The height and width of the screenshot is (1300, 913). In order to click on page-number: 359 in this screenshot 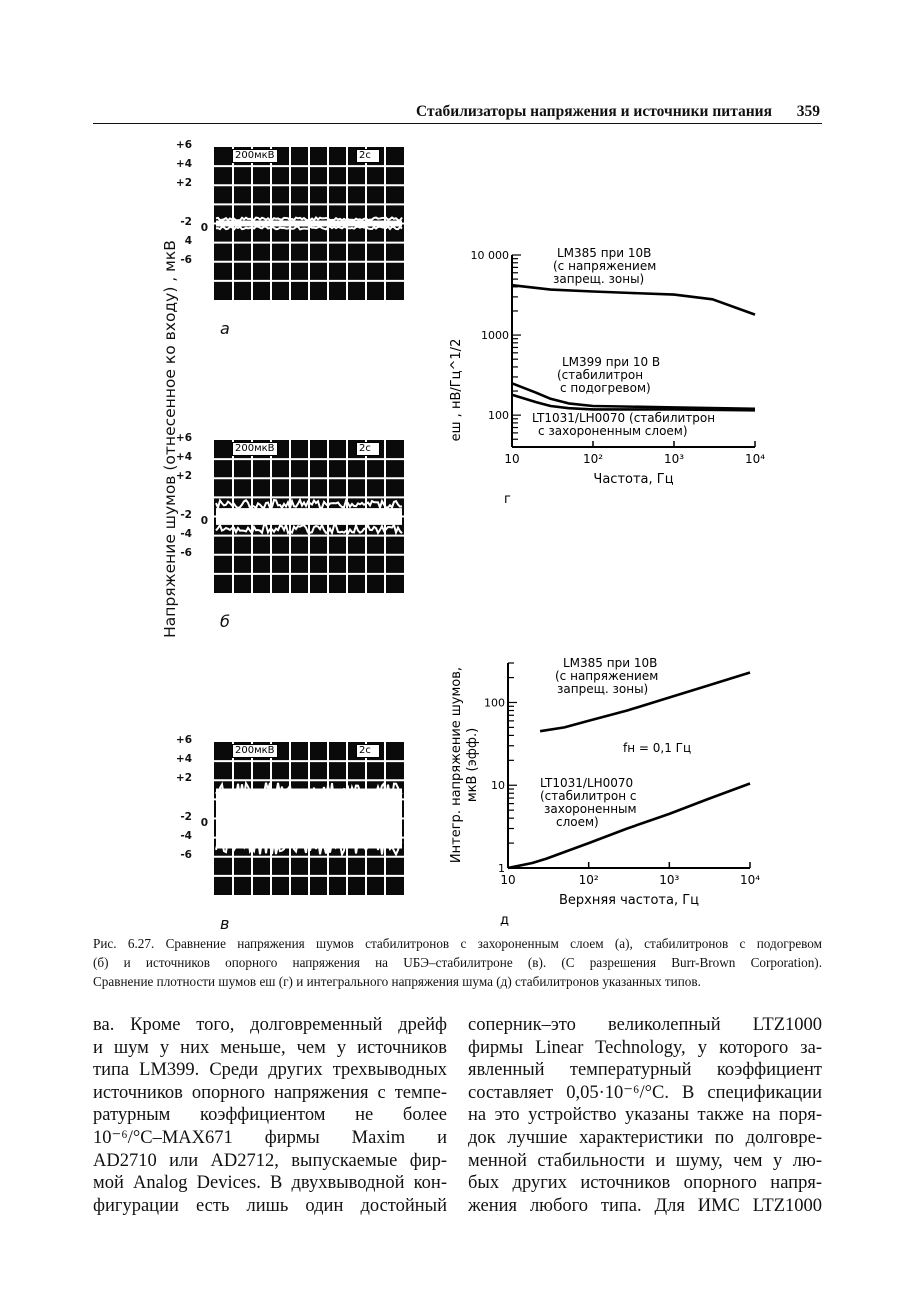, I will do `click(808, 111)`.